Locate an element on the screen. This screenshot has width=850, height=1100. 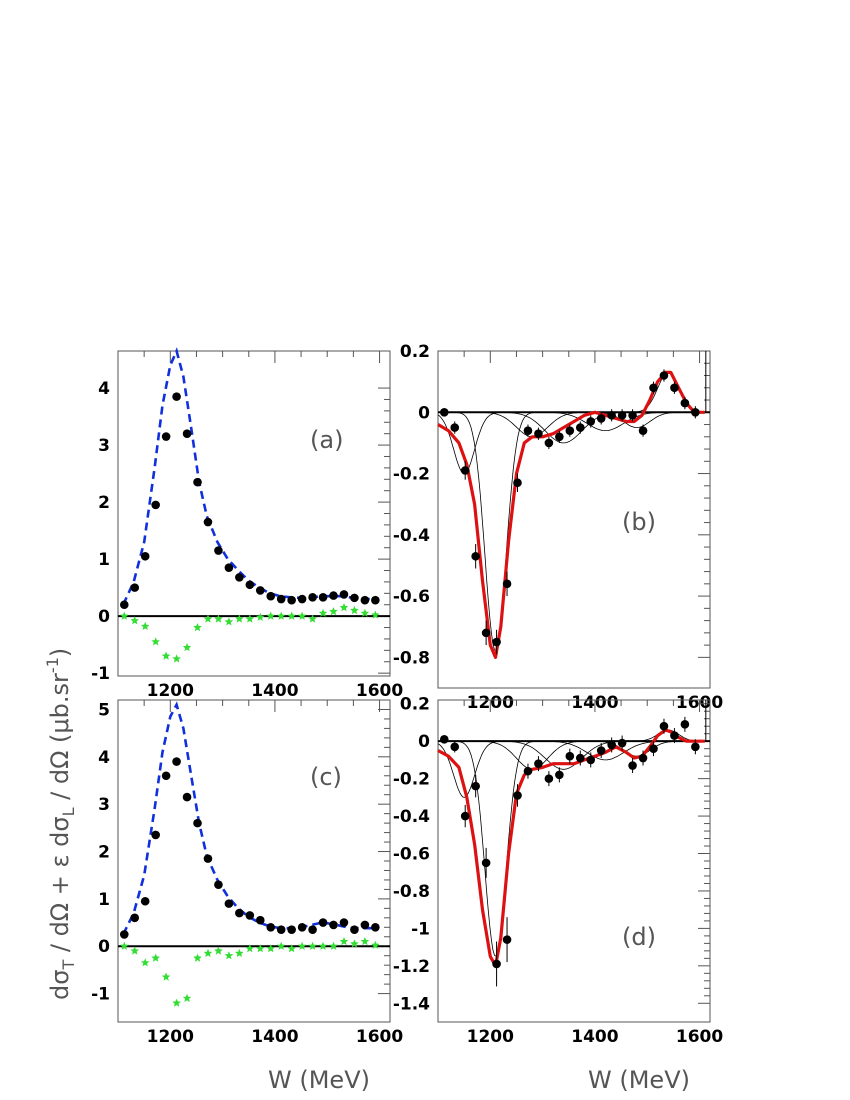
y-tick-label: 3 is located at coordinates (104, 446).